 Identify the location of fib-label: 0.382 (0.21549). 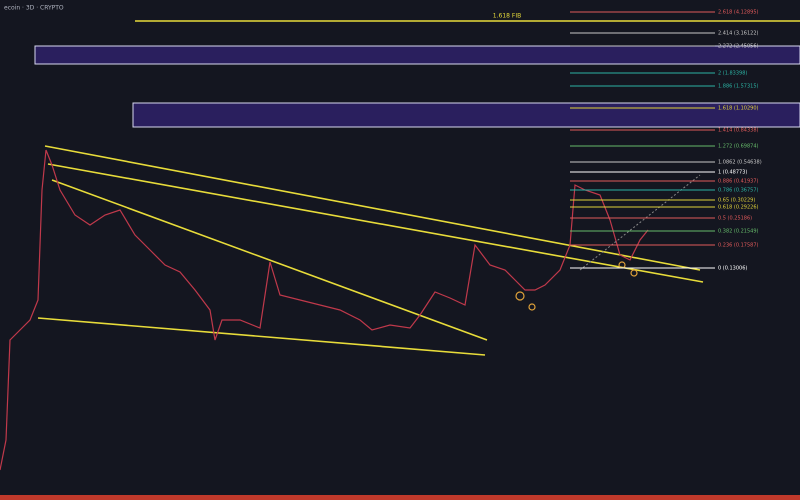
(738, 232).